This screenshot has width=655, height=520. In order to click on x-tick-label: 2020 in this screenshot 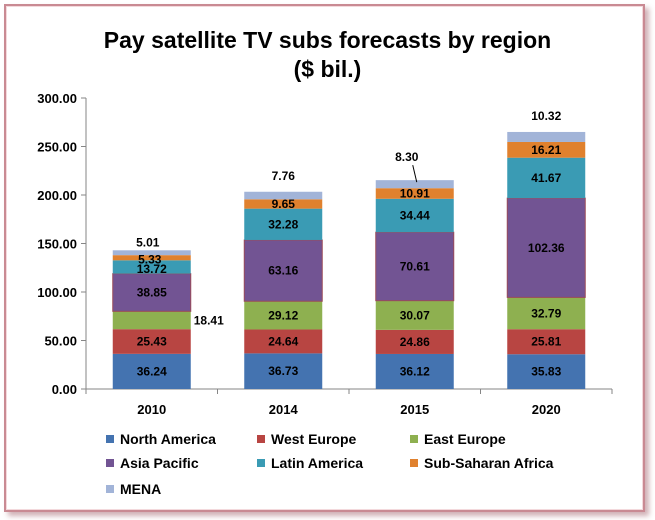, I will do `click(546, 409)`.